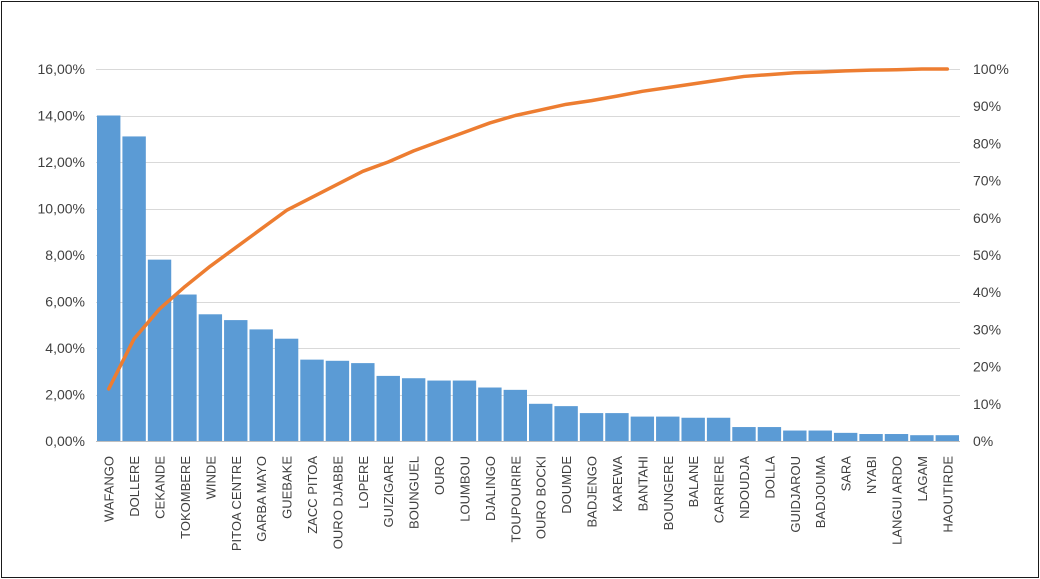 This screenshot has width=1040, height=579. I want to click on left-tick-label: 4,00%, so click(65, 348).